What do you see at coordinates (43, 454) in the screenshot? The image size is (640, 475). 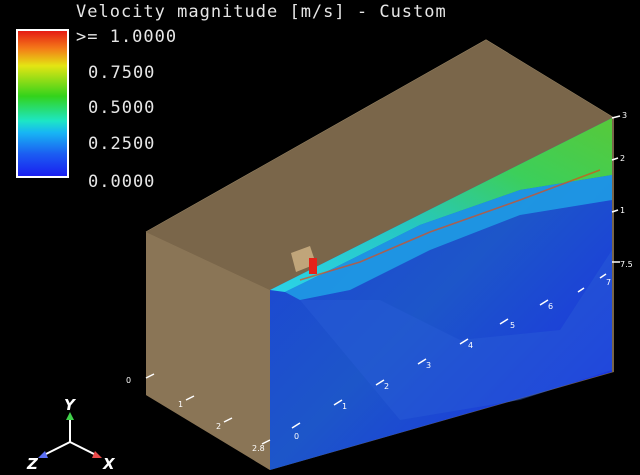 I see `z-axis-arrow-icon` at bounding box center [43, 454].